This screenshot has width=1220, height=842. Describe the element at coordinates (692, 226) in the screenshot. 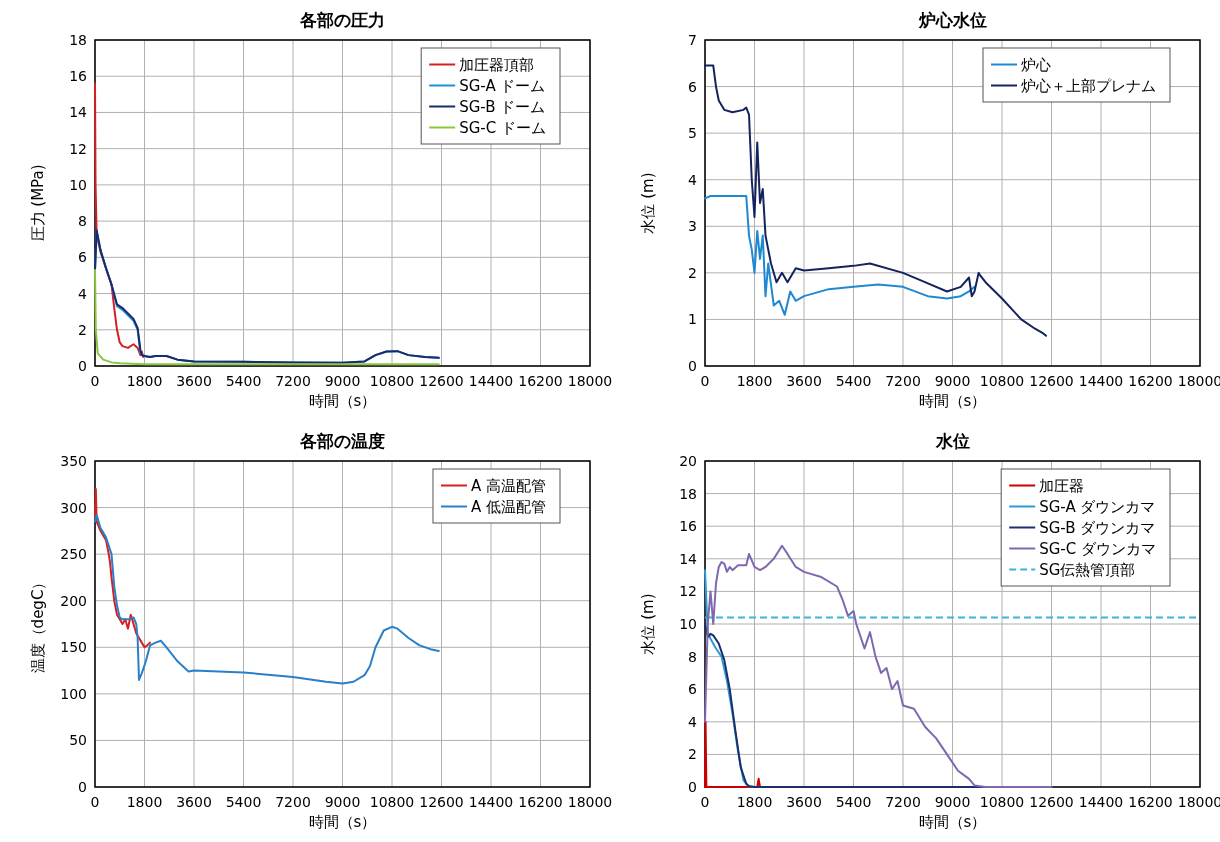

I see `y-tick-label: 3` at that location.